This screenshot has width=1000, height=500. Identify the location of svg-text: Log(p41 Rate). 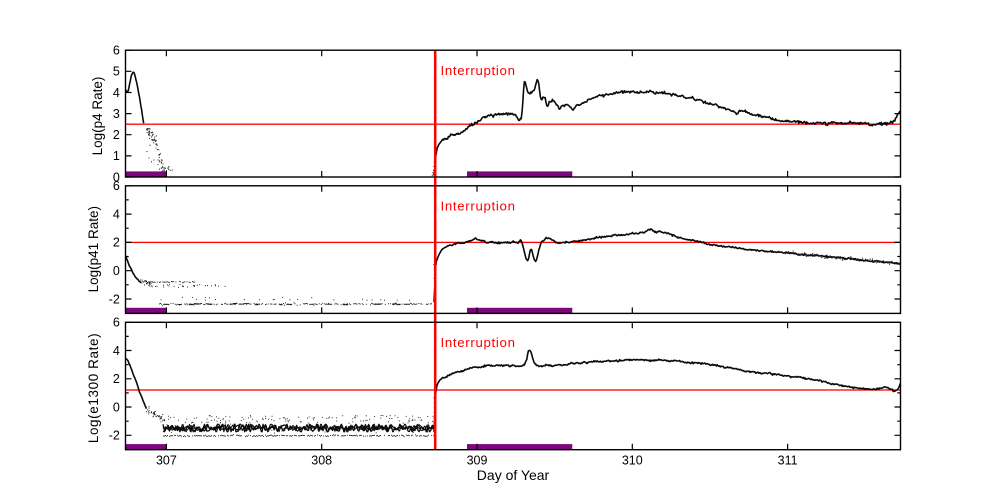
(93, 249).